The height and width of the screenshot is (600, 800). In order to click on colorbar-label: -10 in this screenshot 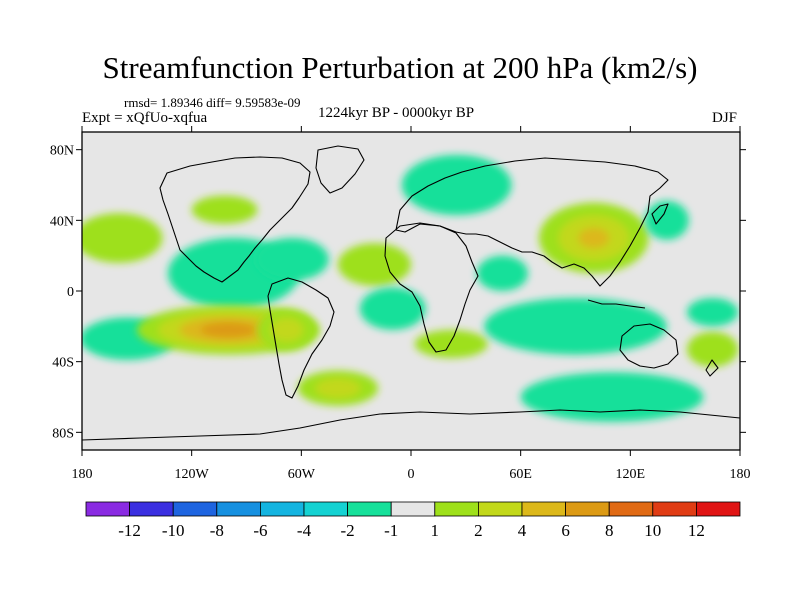, I will do `click(173, 530)`.